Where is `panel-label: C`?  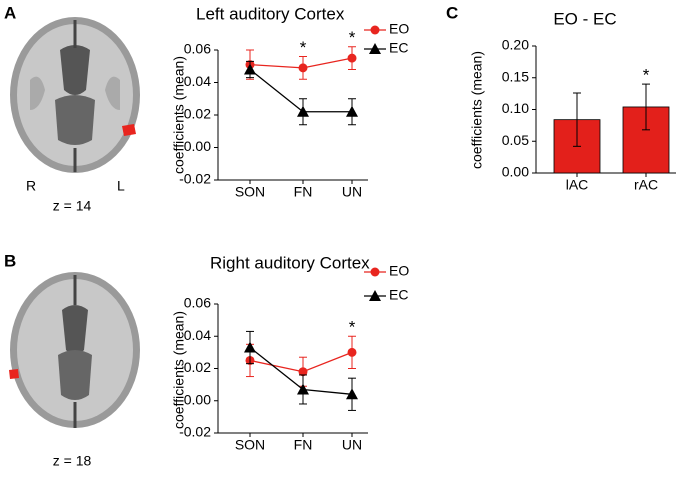 panel-label: C is located at coordinates (452, 12).